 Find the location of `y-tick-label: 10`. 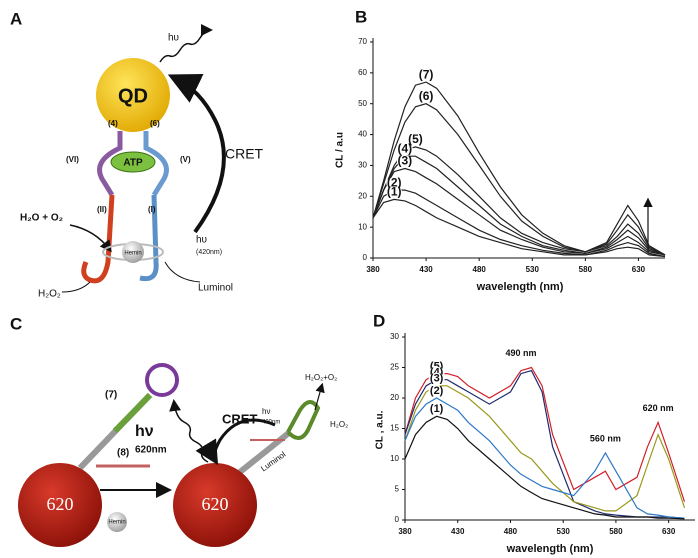

y-tick-label: 10 is located at coordinates (362, 226).